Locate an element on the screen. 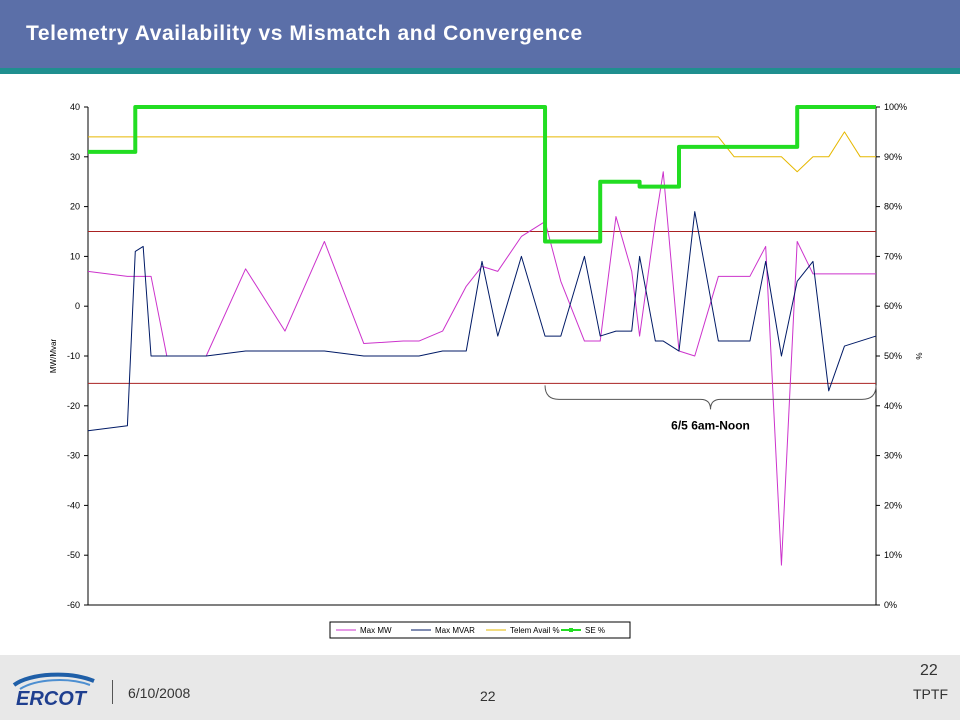 This screenshot has width=960, height=720. y-tick-label-left: 20 is located at coordinates (75, 207).